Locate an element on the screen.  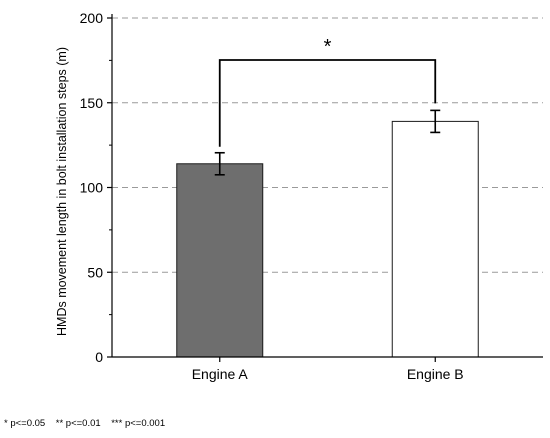
y-tick-label: 100 is located at coordinates (92, 188).